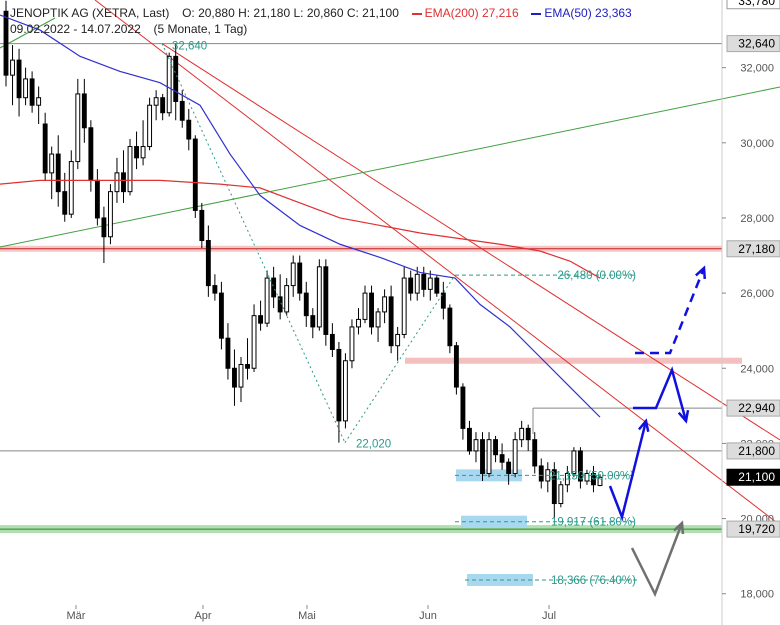 Image resolution: width=780 pixels, height=625 pixels. Describe the element at coordinates (660, 394) in the screenshot. I see `forecast-path-alt` at that location.